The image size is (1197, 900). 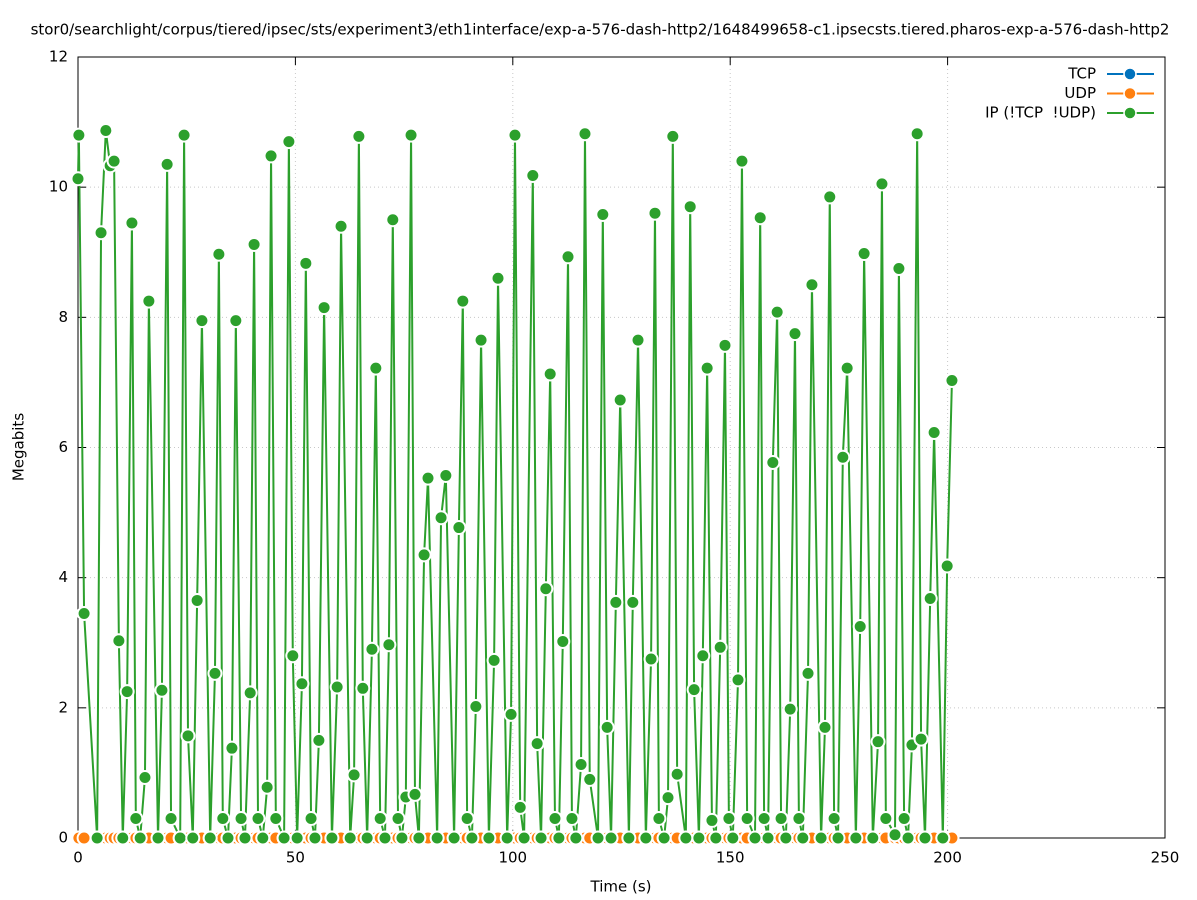 What do you see at coordinates (1130, 113) in the screenshot?
I see `legend-marker` at bounding box center [1130, 113].